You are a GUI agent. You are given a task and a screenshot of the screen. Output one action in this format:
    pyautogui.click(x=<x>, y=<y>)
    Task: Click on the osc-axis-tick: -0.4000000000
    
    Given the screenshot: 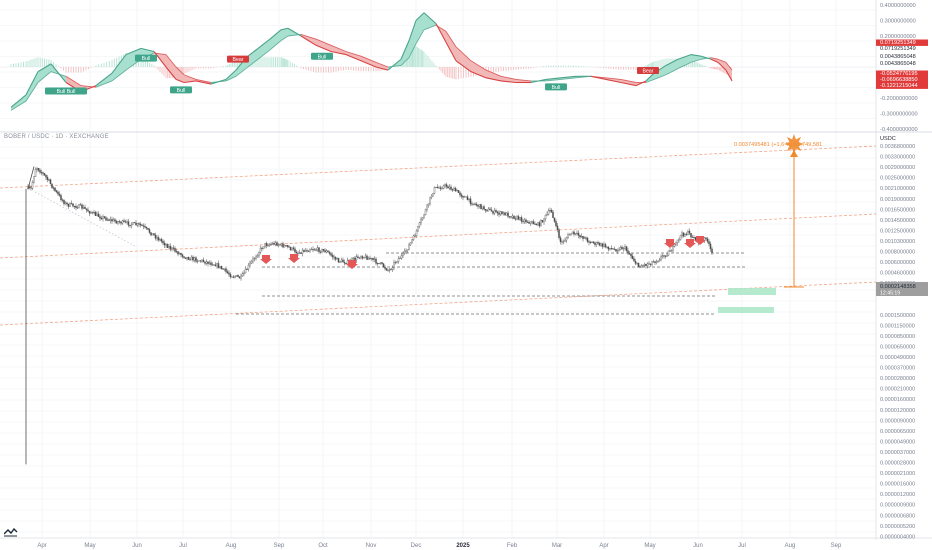 What is the action you would take?
    pyautogui.click(x=899, y=130)
    